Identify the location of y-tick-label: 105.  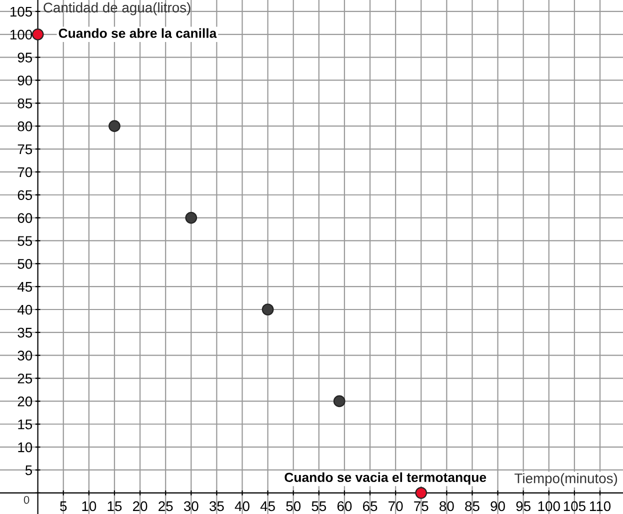
(21, 11).